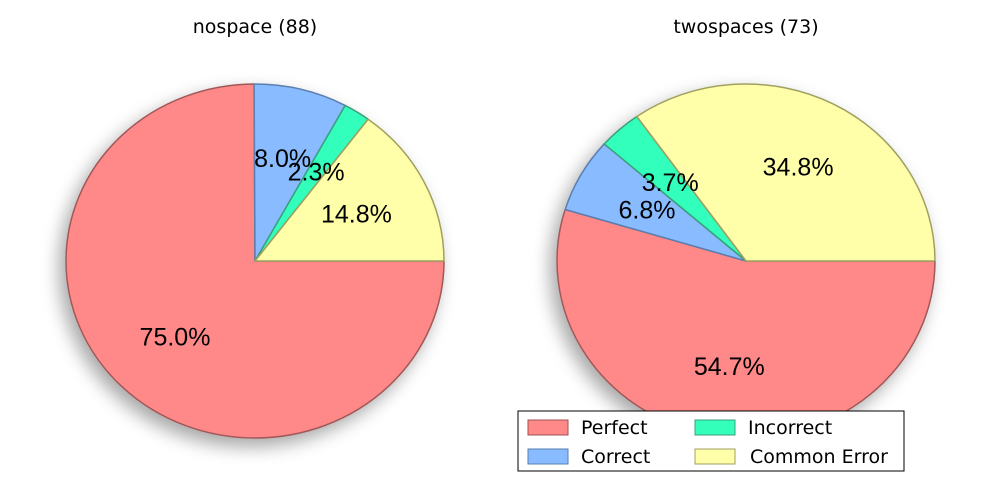 This screenshot has height=500, width=1000. Describe the element at coordinates (670, 183) in the screenshot. I see `pie-label-incorrect: 3.7%` at that location.